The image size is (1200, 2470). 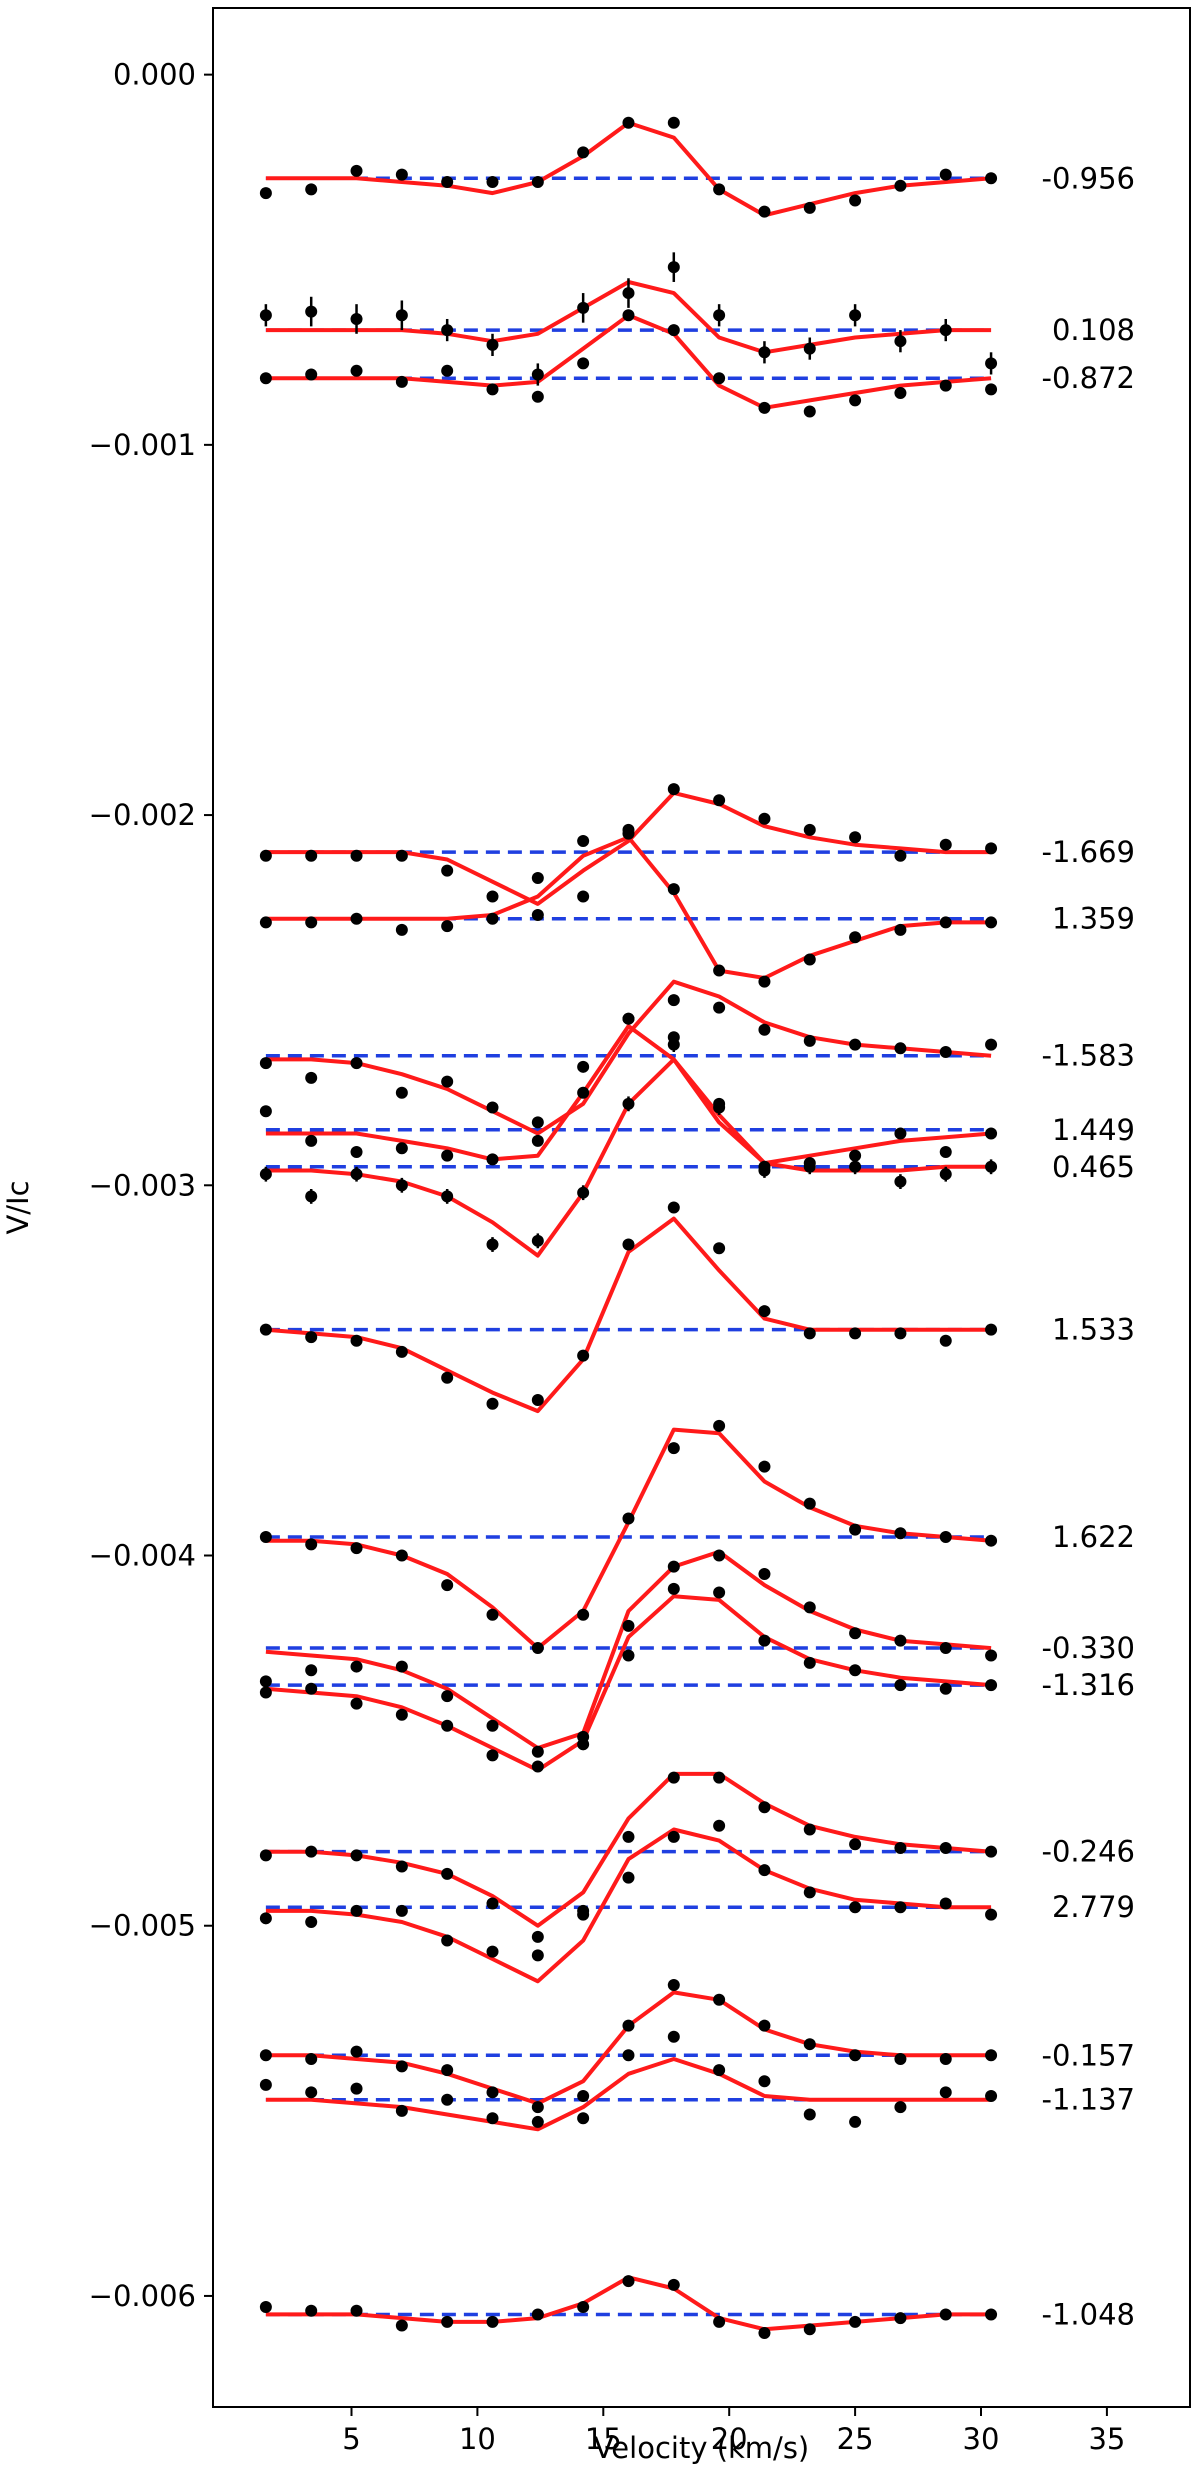 I want to click on y-tick-label: −0.005, so click(x=142, y=1926).